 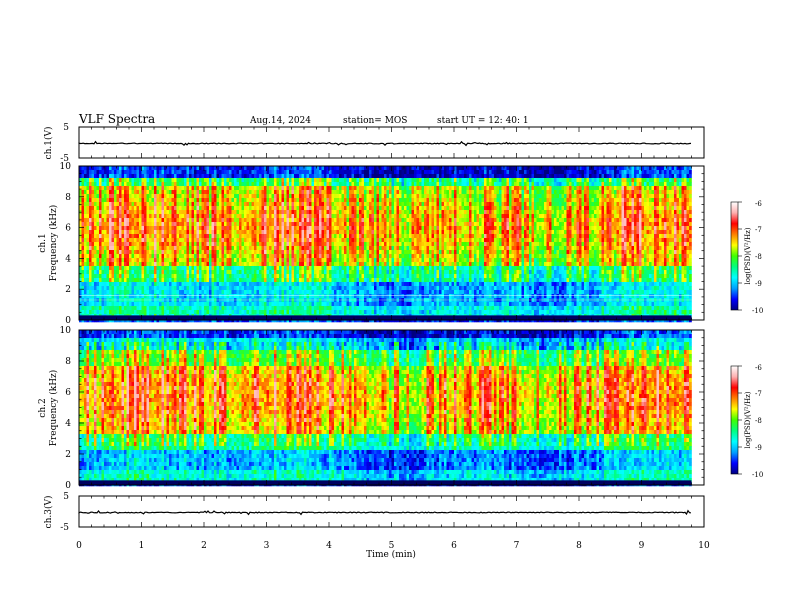 I want to click on ch3-waveform-ticks, so click(x=391, y=511).